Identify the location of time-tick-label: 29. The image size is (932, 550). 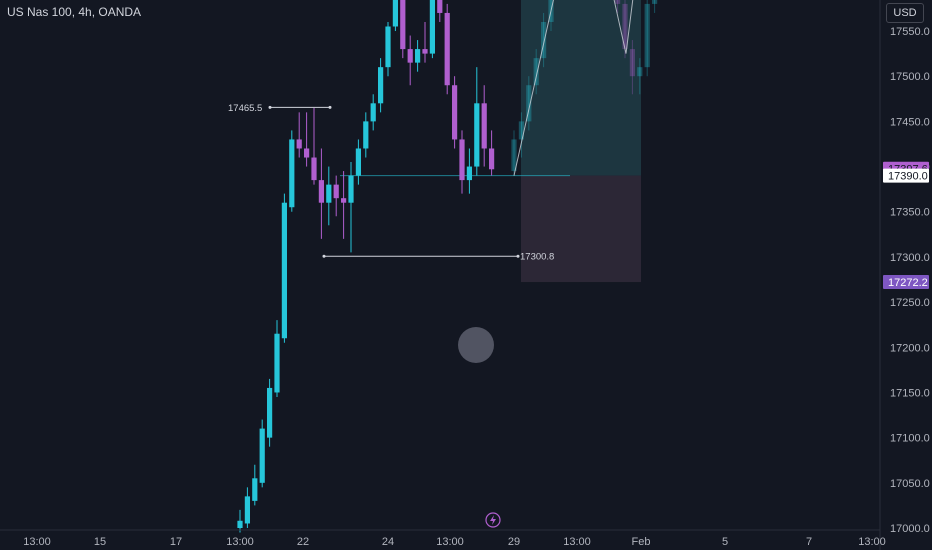
(514, 542).